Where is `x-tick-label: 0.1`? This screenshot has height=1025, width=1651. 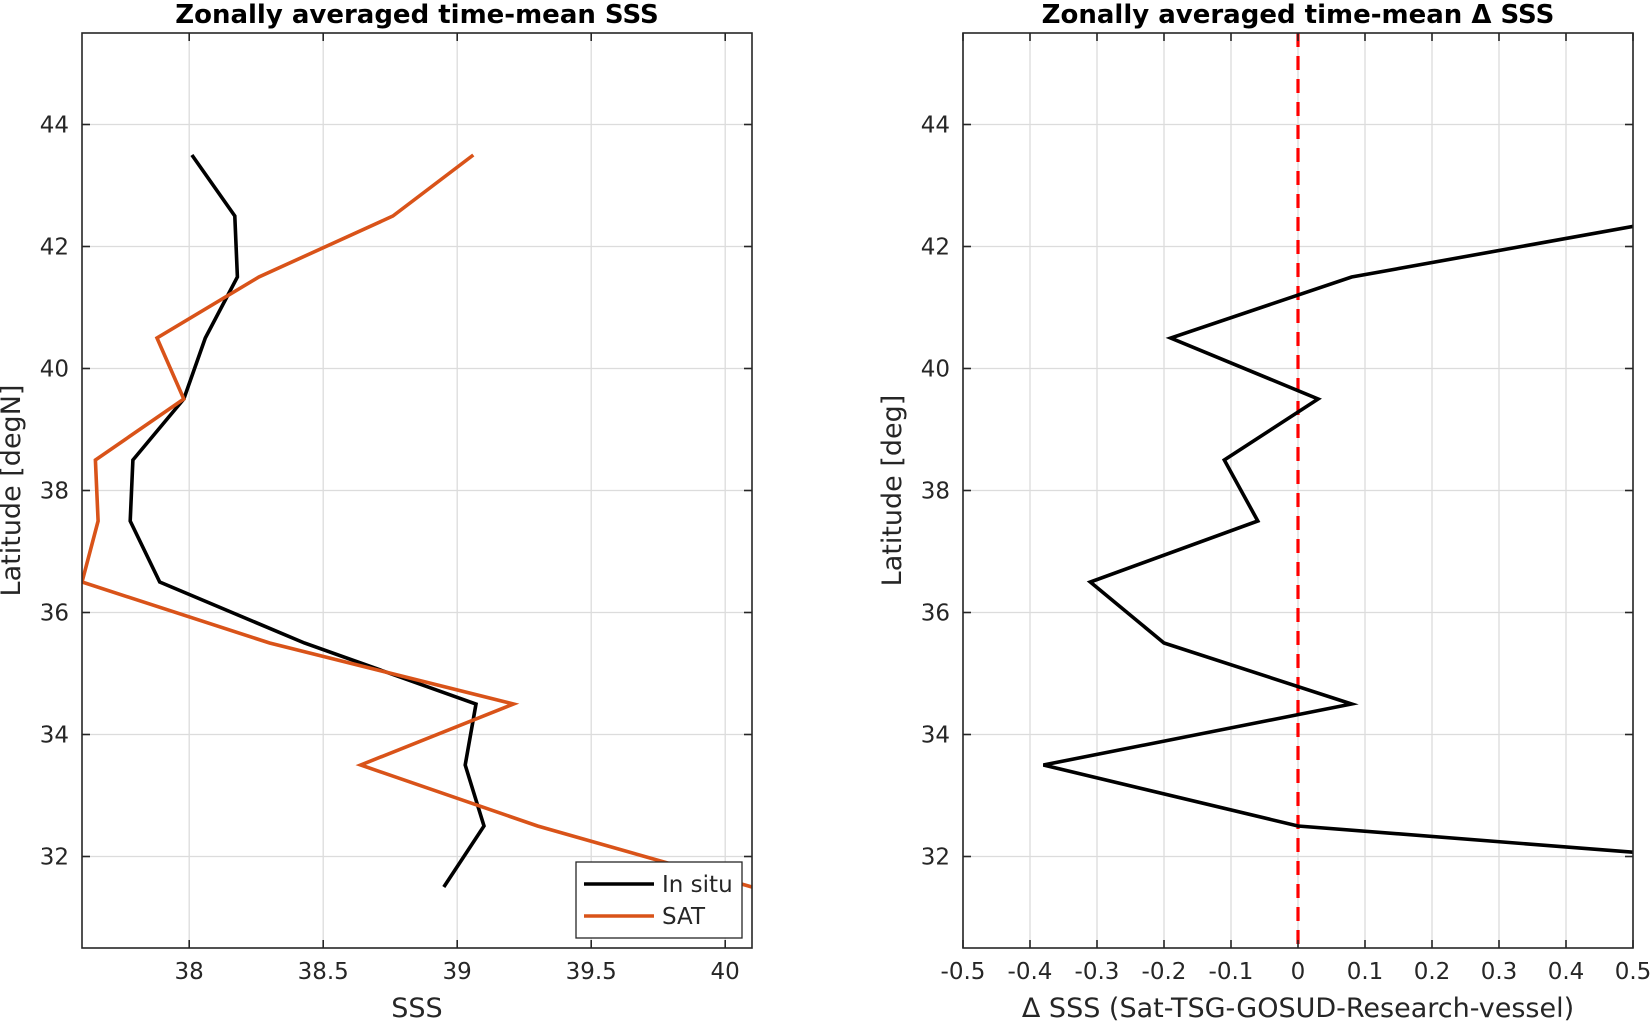
x-tick-label: 0.1 is located at coordinates (1365, 972).